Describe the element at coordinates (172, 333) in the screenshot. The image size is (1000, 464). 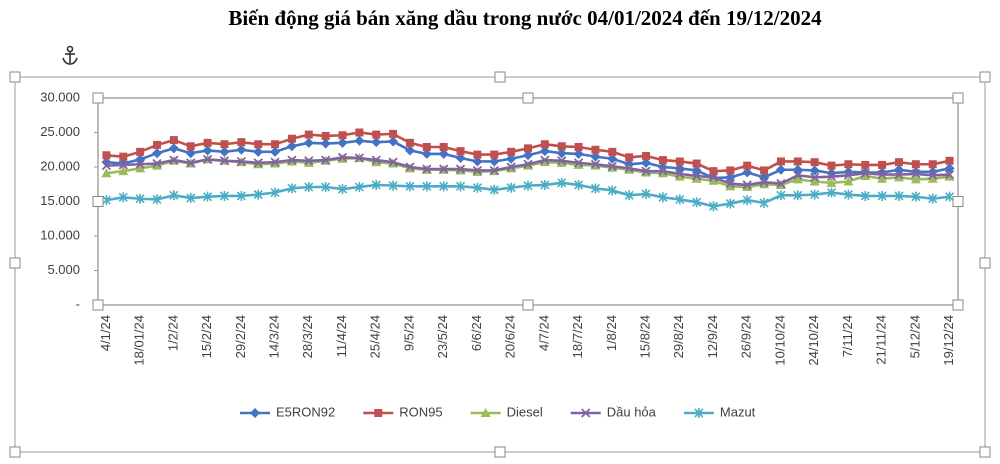
I see `x-tick-label: 1/2/24` at that location.